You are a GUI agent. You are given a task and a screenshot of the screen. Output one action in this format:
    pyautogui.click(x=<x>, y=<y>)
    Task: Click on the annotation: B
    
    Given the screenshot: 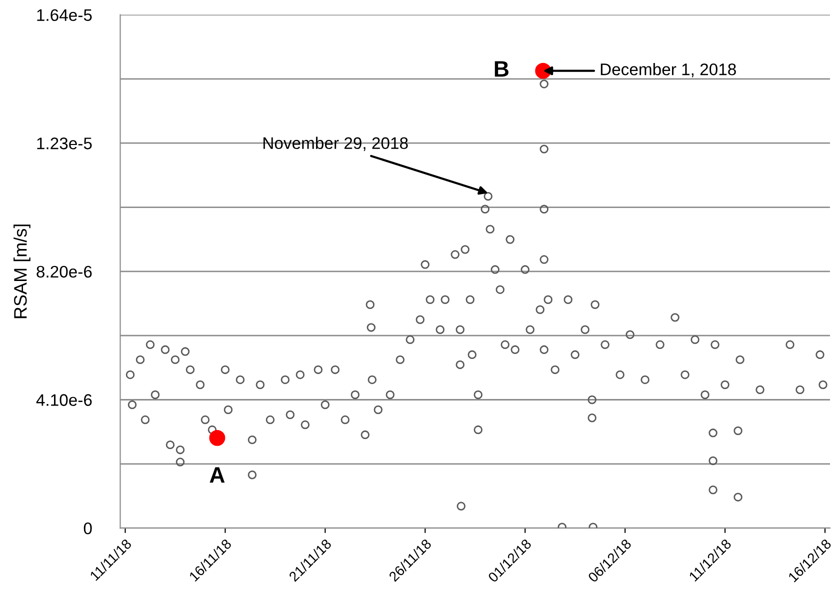 What is the action you would take?
    pyautogui.click(x=501, y=69)
    